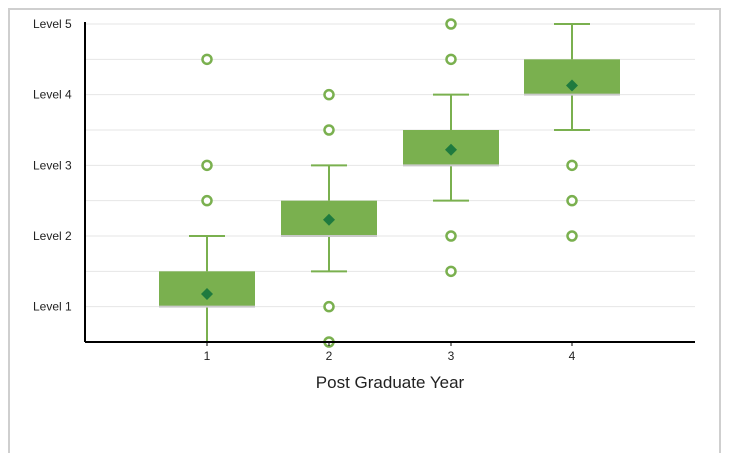 This screenshot has width=729, height=455. I want to click on y-tick-labels: Level 1 Level 2 Level 3 Level 4 Level 5, so click(52, 165).